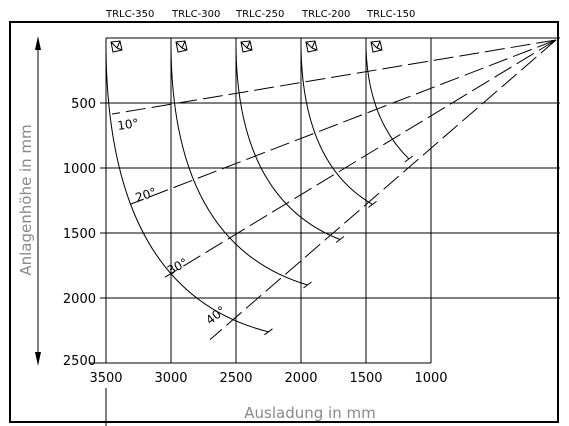 This screenshot has height=426, width=569. I want to click on beam-ray, so click(334, 77).